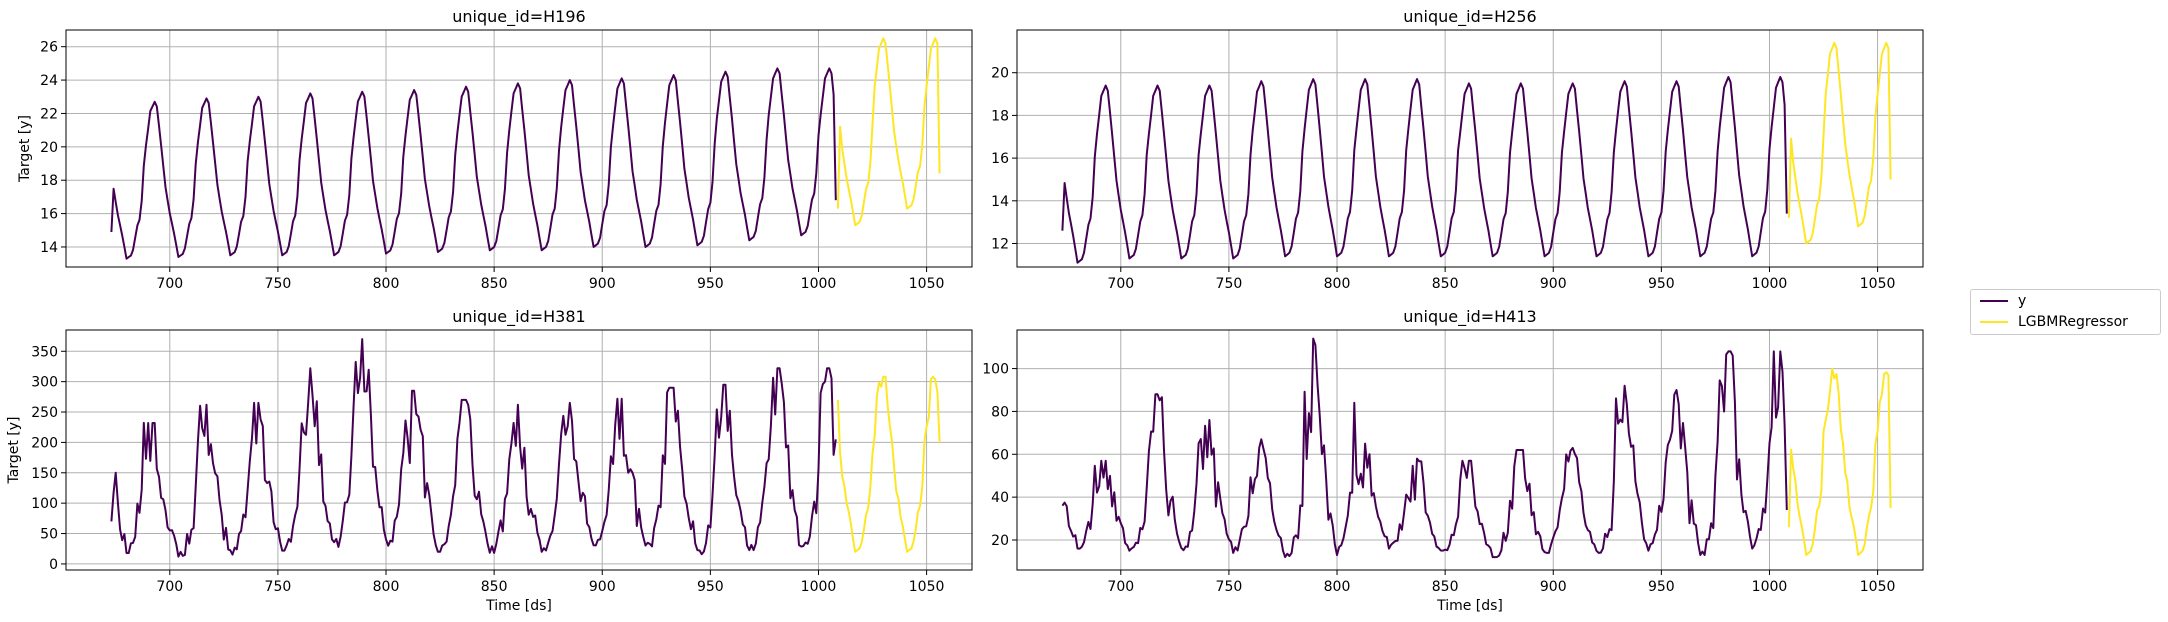  What do you see at coordinates (1469, 317) in the screenshot?
I see `subplot-title: unique_id=H413` at bounding box center [1469, 317].